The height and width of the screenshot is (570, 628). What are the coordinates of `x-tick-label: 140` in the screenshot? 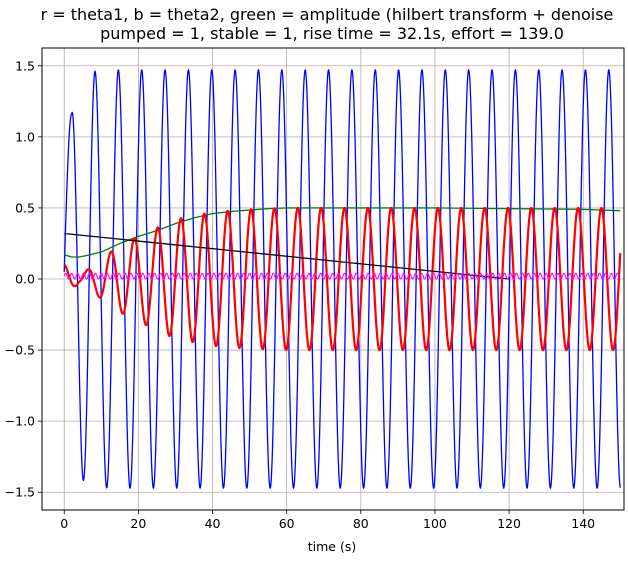 It's located at (583, 523).